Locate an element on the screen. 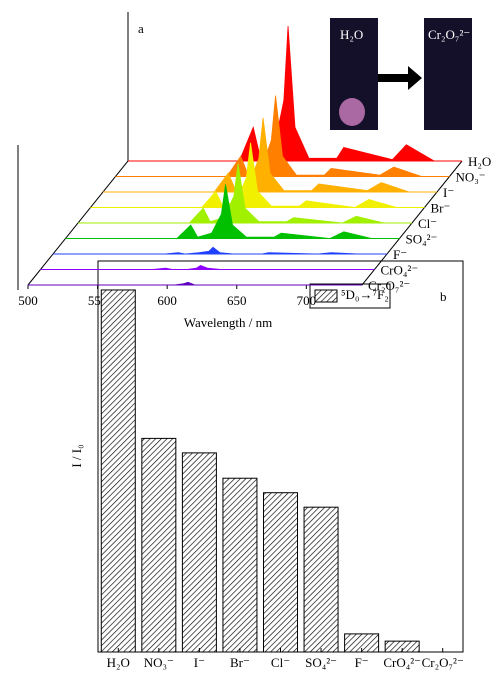  x-tick-label: 650 is located at coordinates (237, 300).